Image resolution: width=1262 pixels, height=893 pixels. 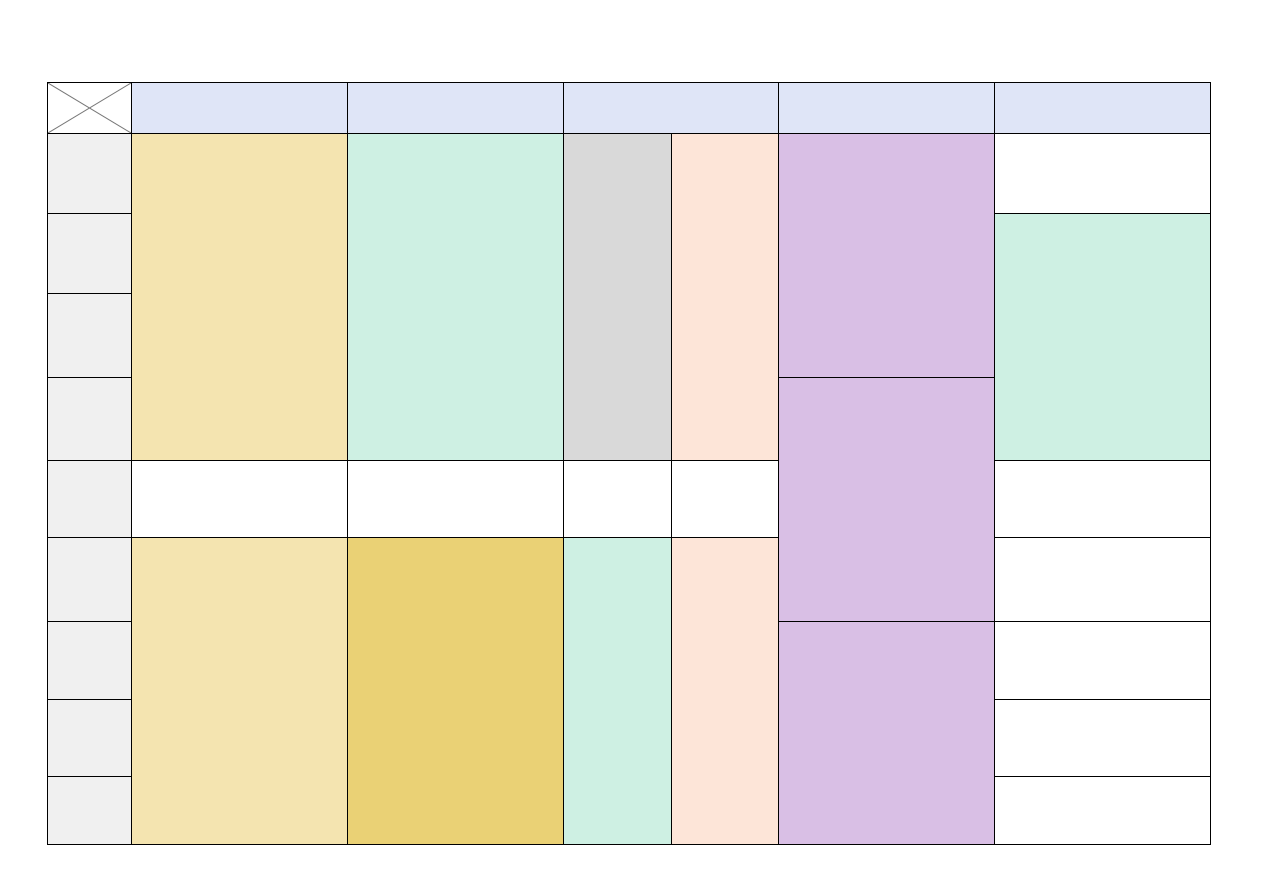 I want to click on diagonal-cross-icon, so click(x=89, y=108).